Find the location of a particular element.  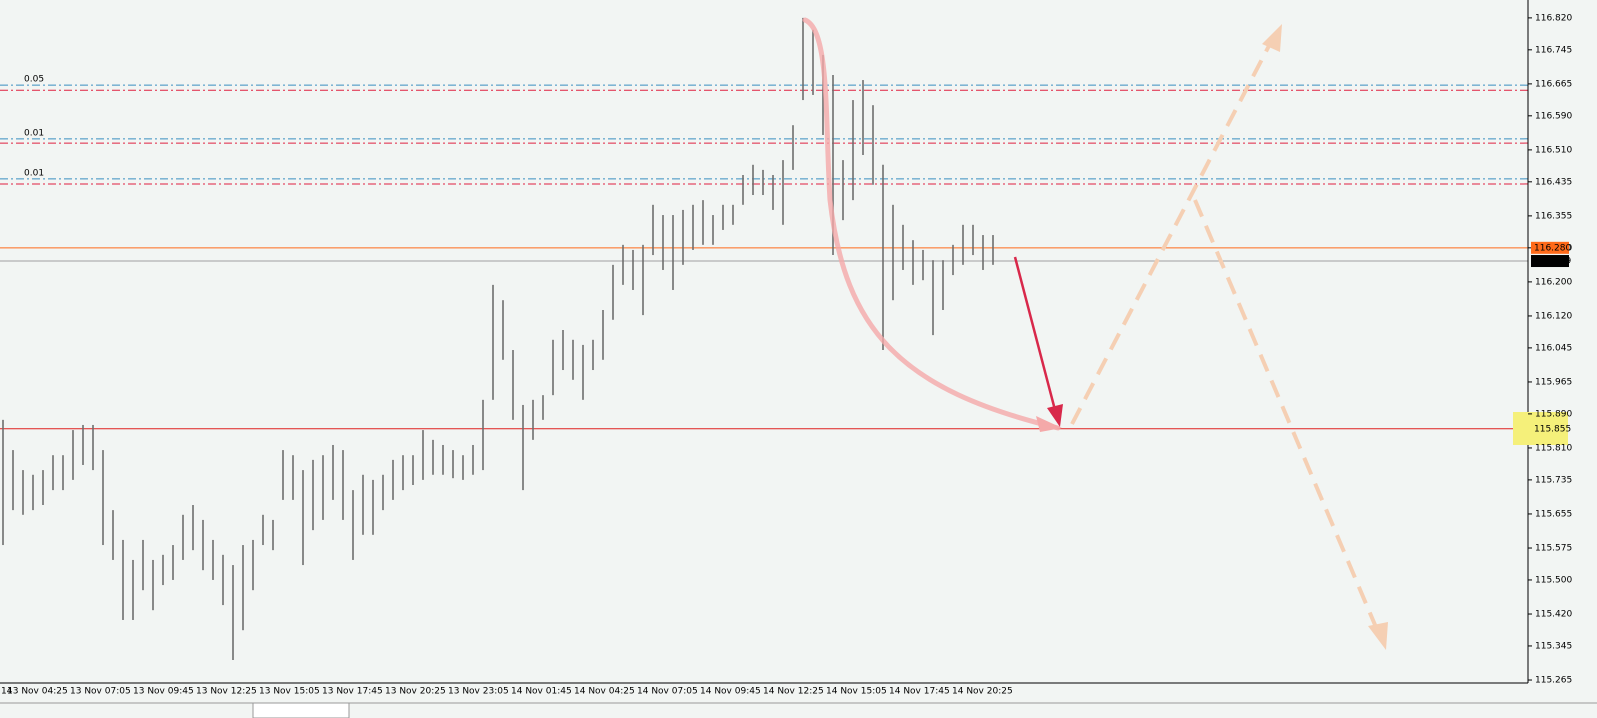

x-tick-label: 14 Nov 17:45 is located at coordinates (919, 692).